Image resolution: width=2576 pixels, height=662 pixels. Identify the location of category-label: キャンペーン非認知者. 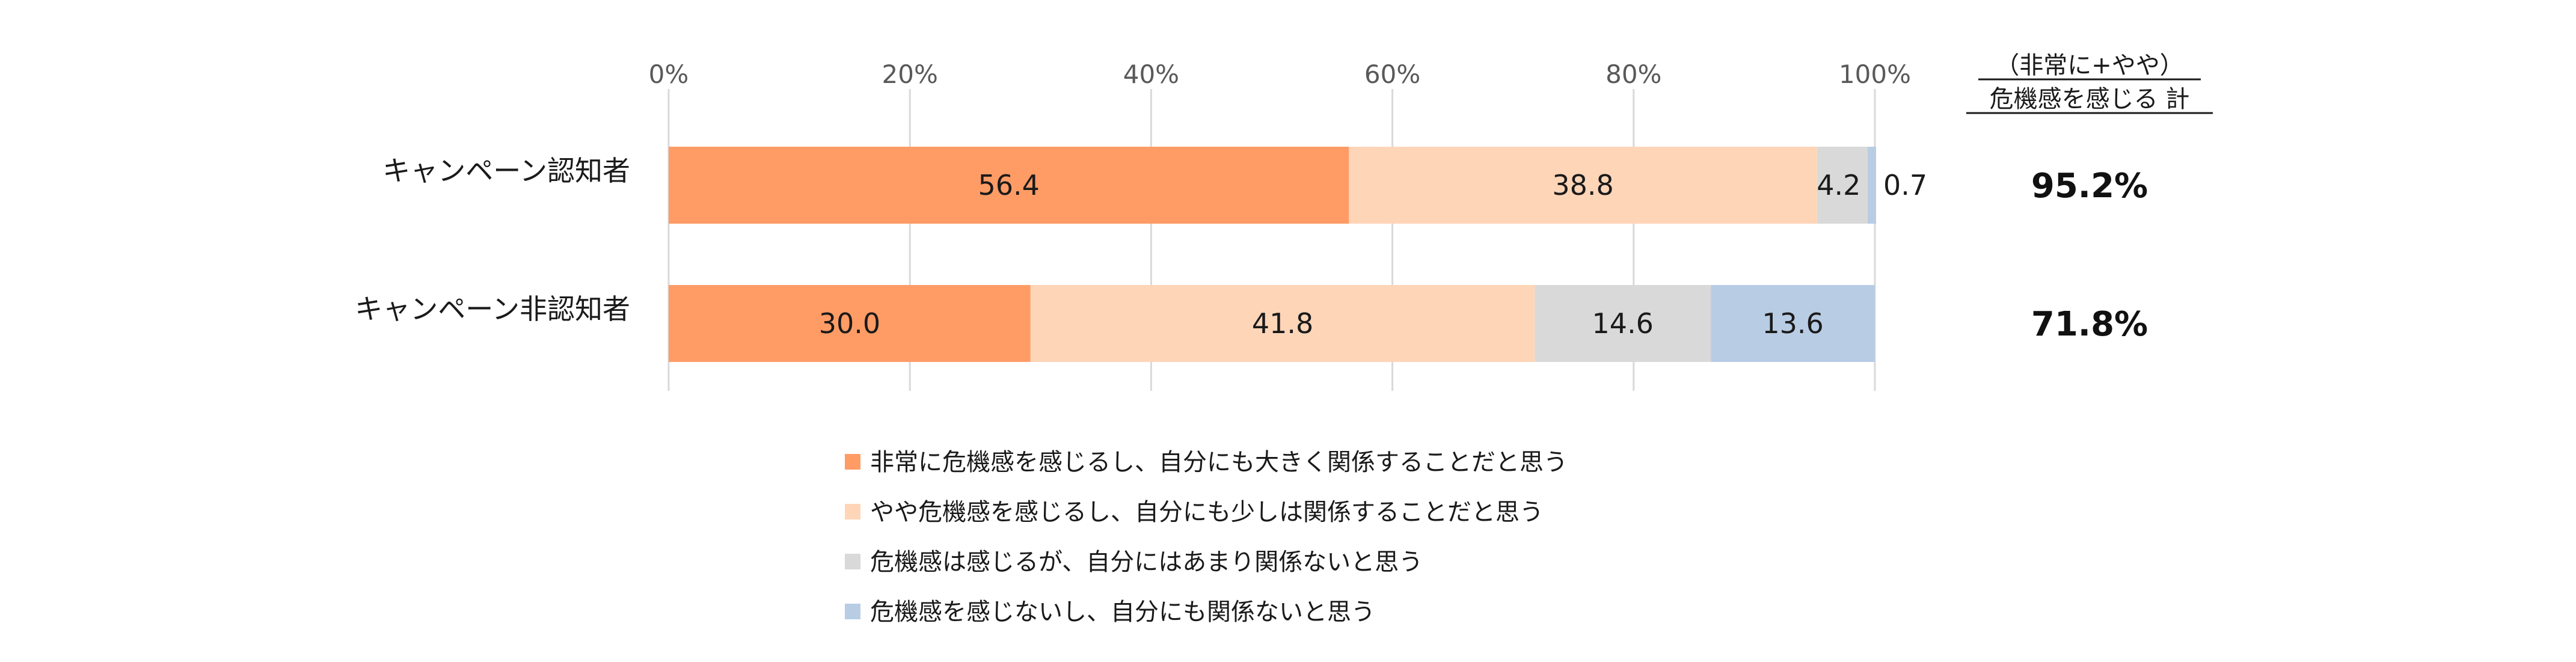
(492, 309).